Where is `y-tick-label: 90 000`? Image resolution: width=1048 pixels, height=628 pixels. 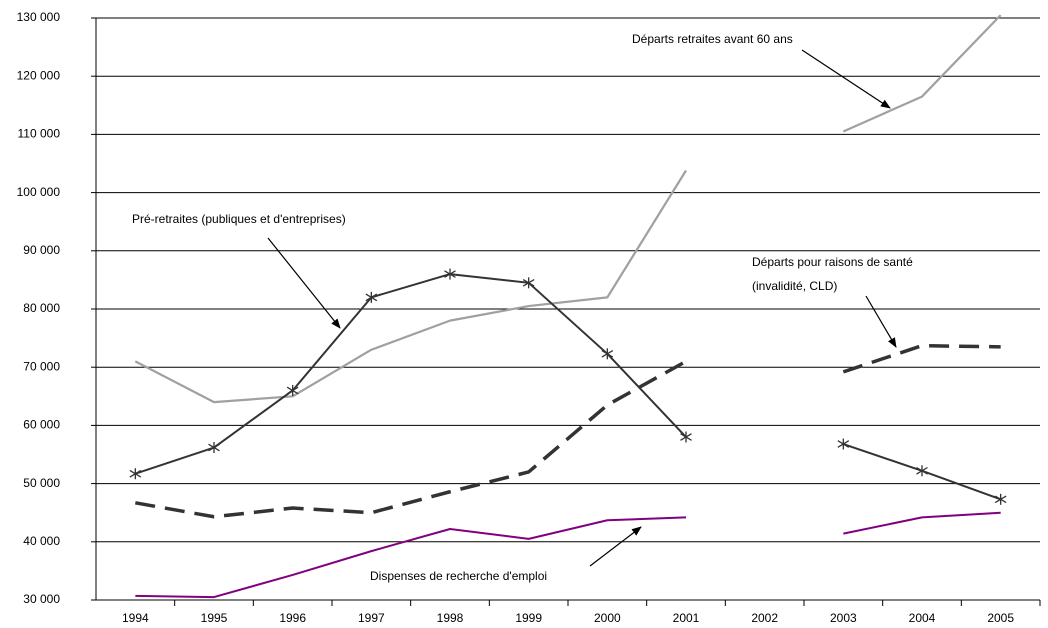
y-tick-label: 90 000 is located at coordinates (41, 250).